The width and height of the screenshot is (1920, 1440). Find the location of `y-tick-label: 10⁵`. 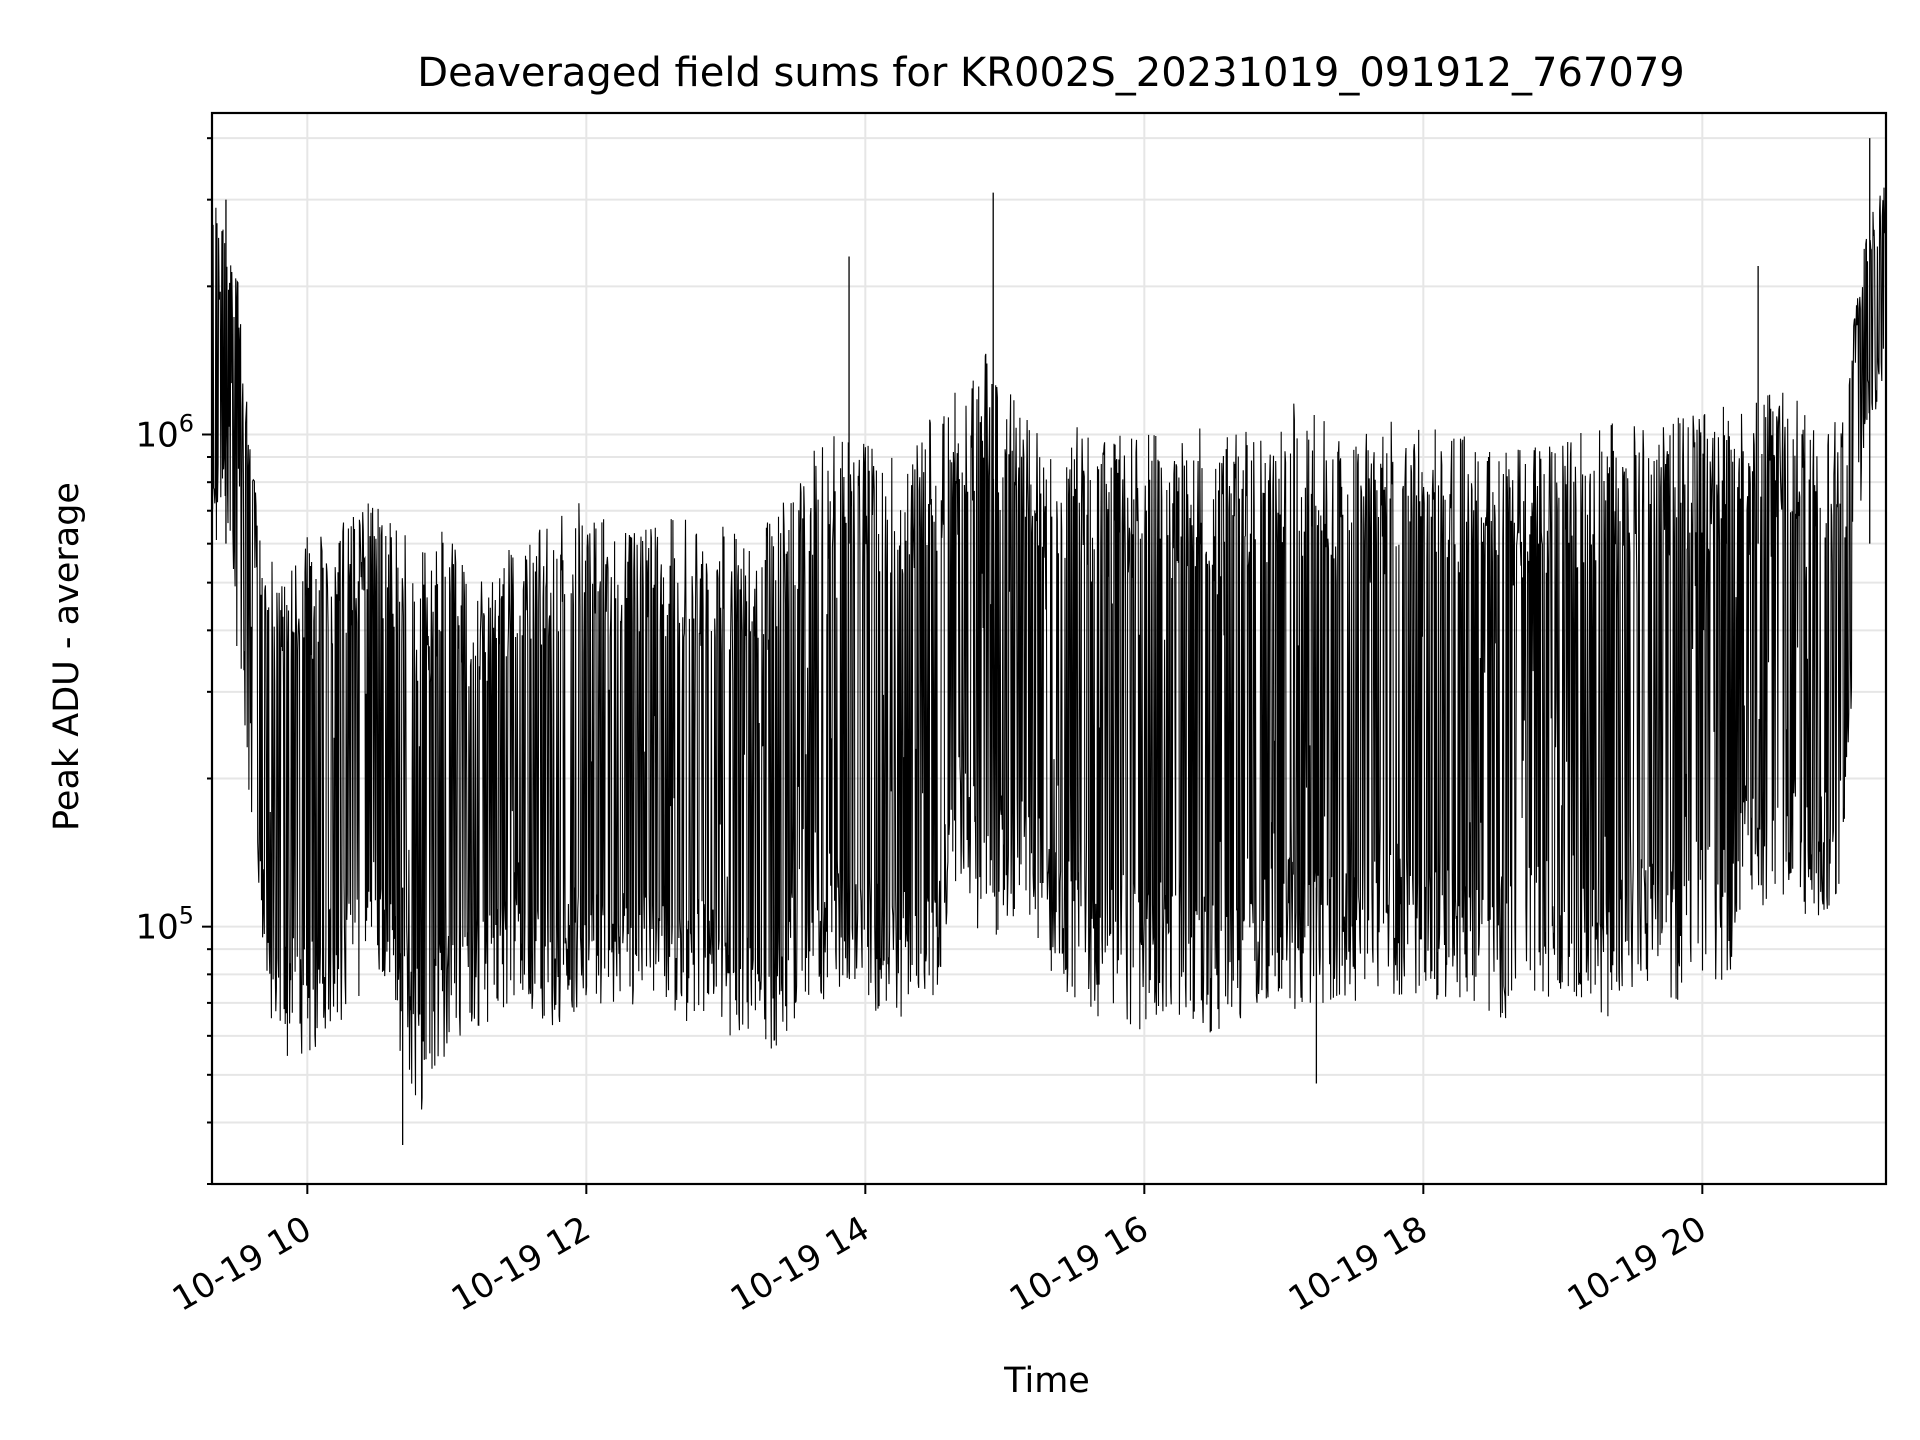

y-tick-label: 10⁵ is located at coordinates (164, 925).